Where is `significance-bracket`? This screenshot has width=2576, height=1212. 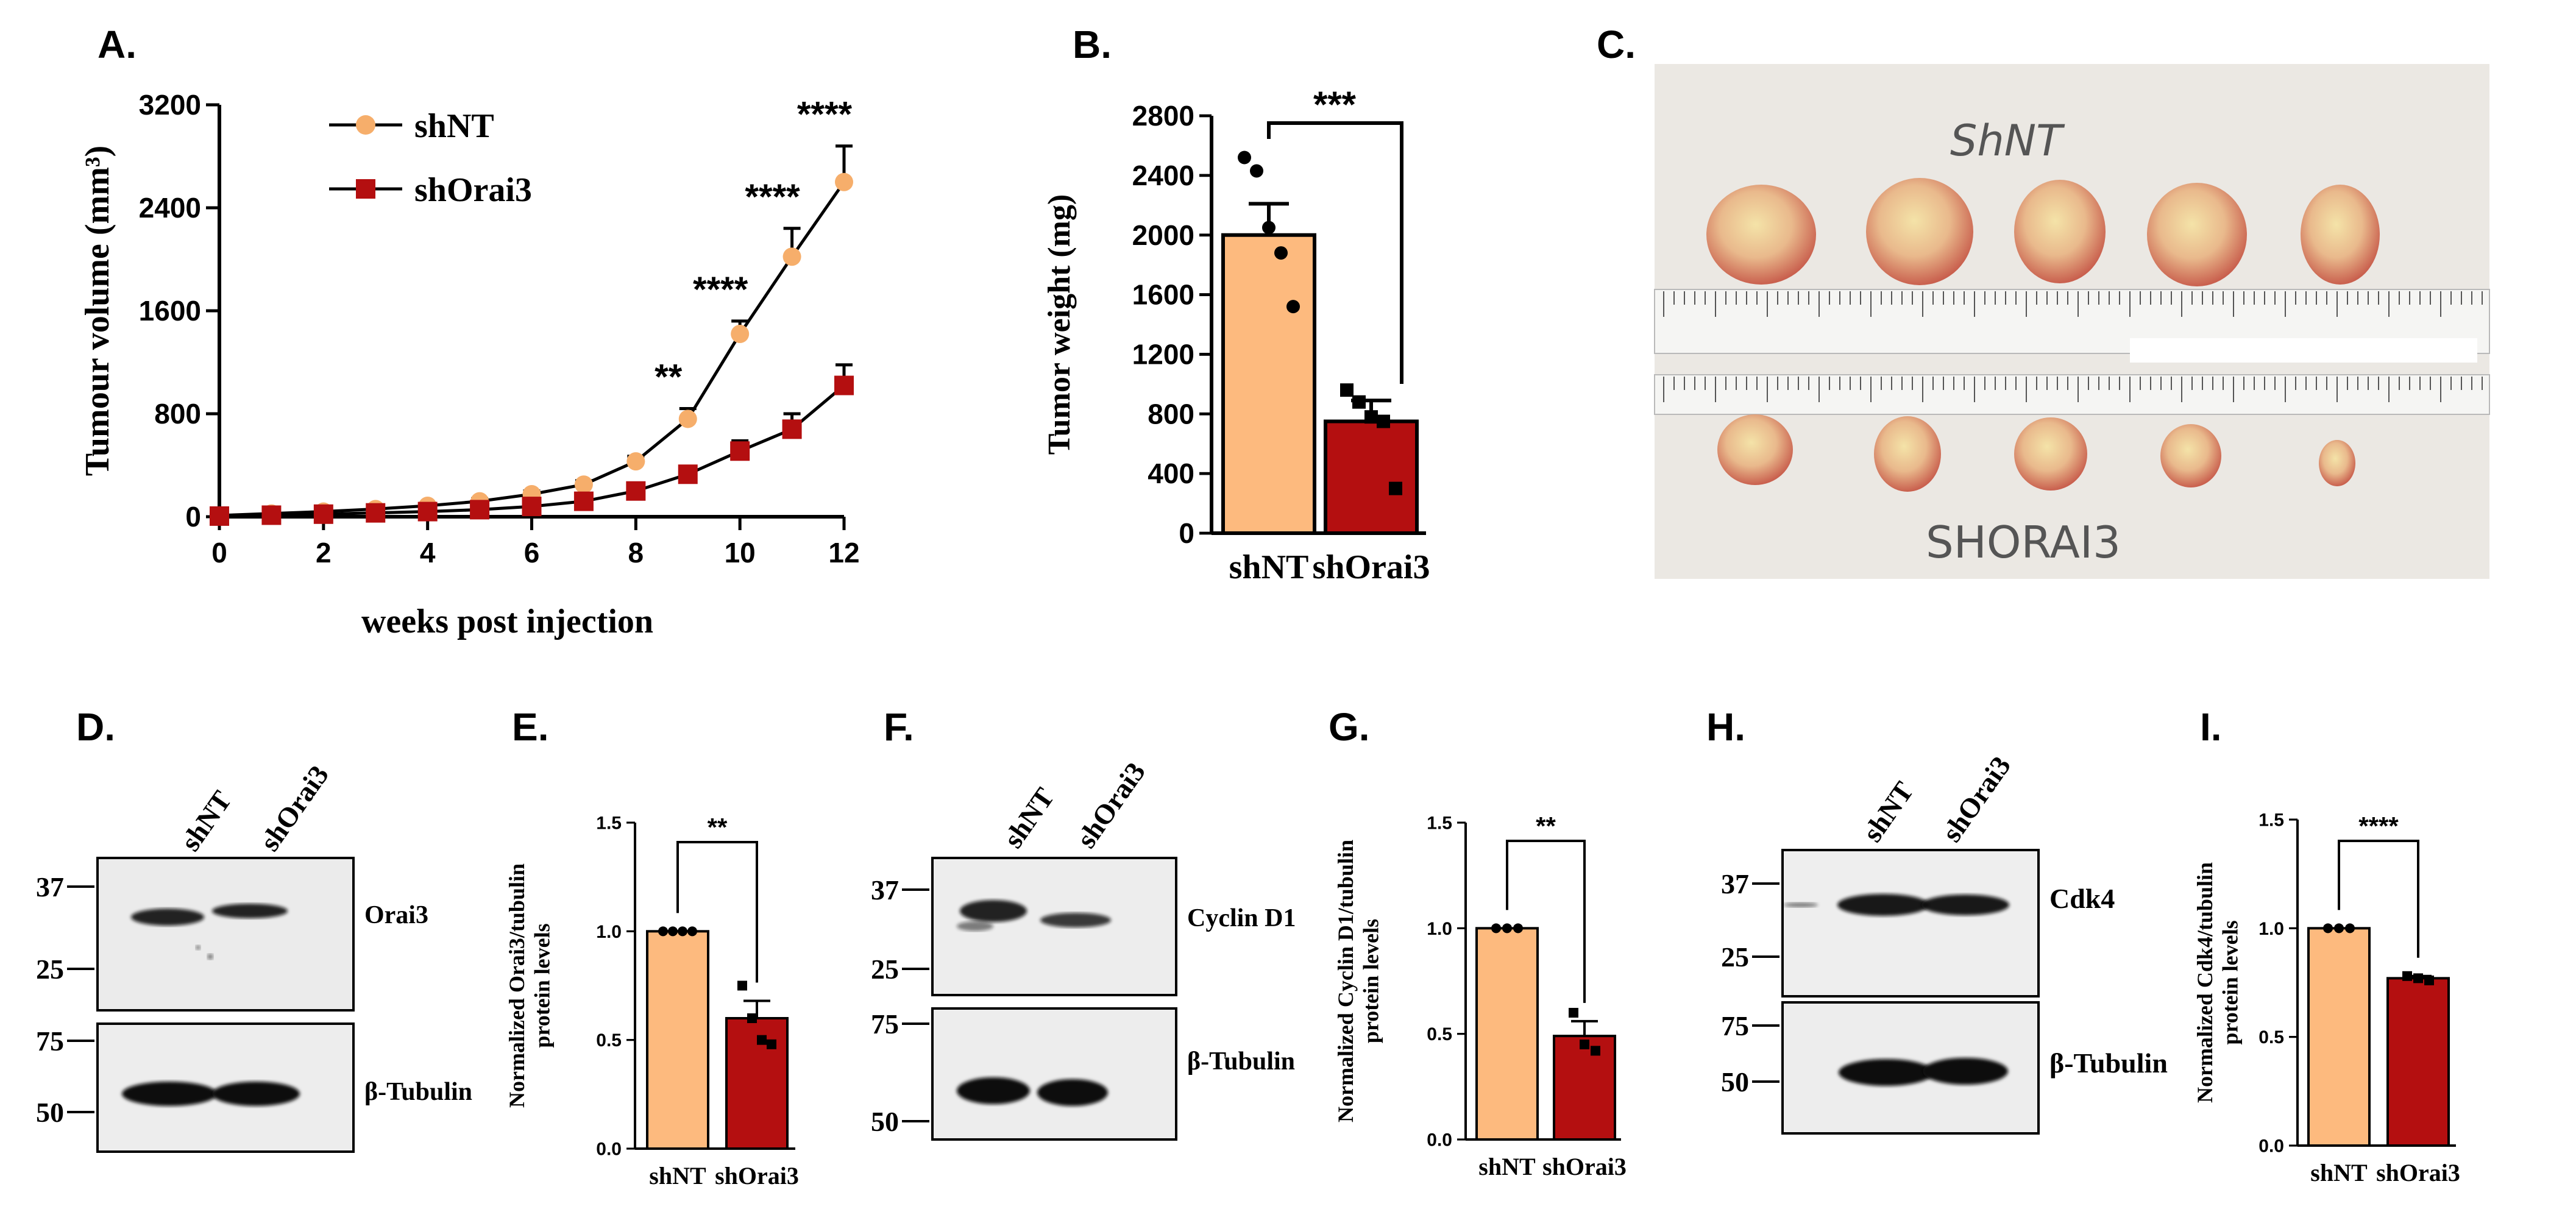
significance-bracket is located at coordinates (1546, 921).